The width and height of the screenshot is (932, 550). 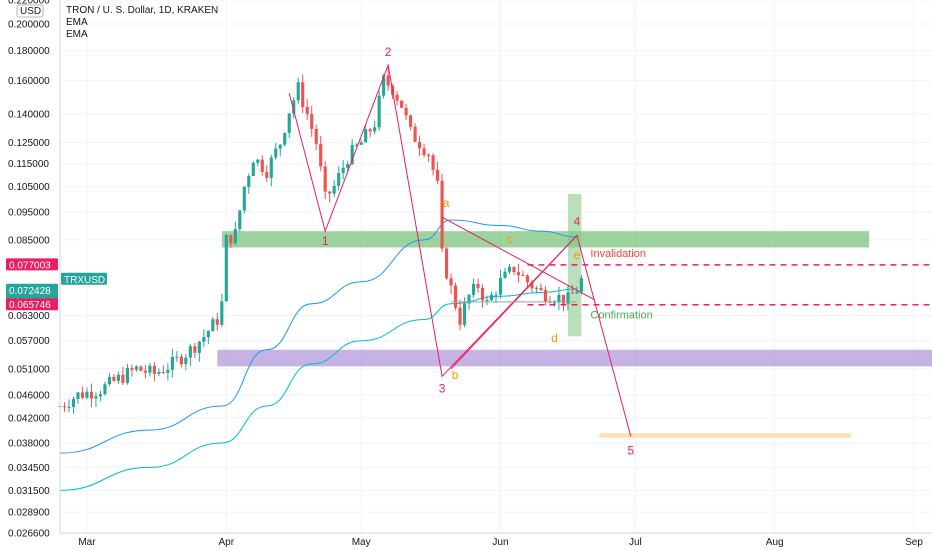 I want to click on abcde-label-a: a, so click(x=446, y=203).